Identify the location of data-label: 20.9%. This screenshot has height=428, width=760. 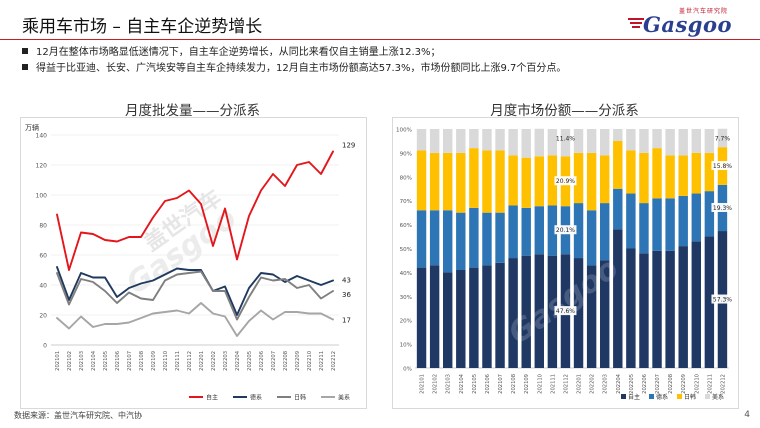
(565, 181).